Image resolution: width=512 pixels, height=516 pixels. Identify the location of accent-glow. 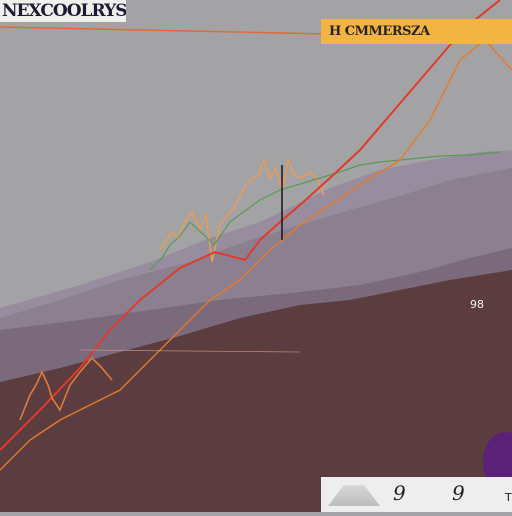
(497, 462).